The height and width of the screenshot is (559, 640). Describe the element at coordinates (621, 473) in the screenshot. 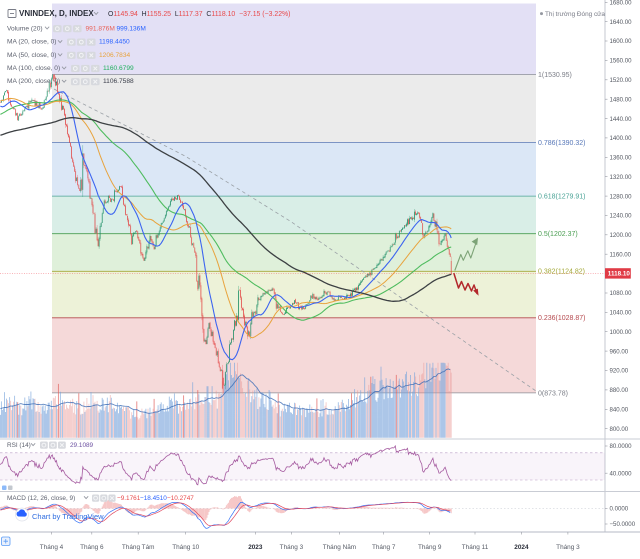

I see `svg-text: 40.0000` at that location.